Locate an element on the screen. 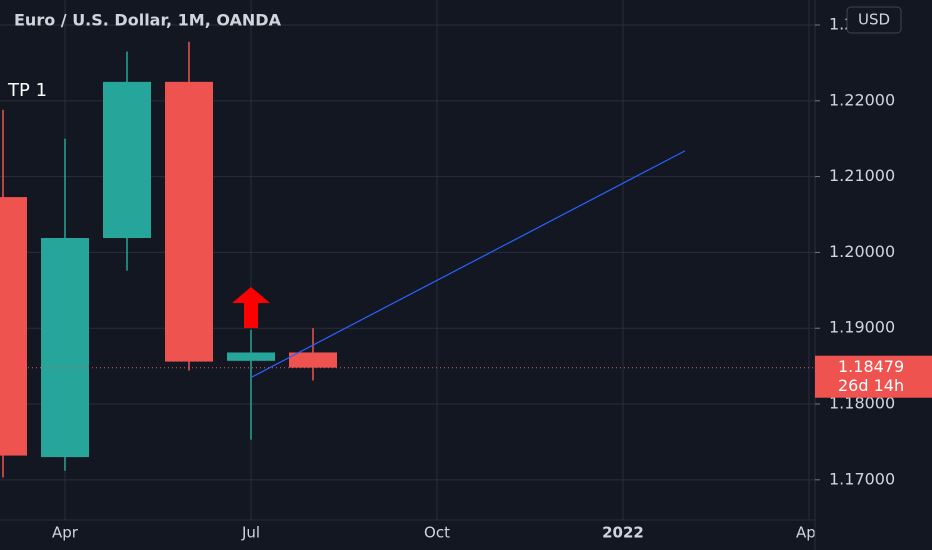 This screenshot has width=932, height=550. x-tick-label: 2022 is located at coordinates (623, 533).